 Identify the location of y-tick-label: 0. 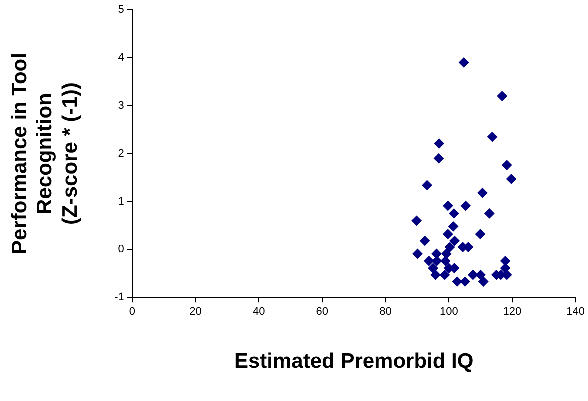
(121, 250).